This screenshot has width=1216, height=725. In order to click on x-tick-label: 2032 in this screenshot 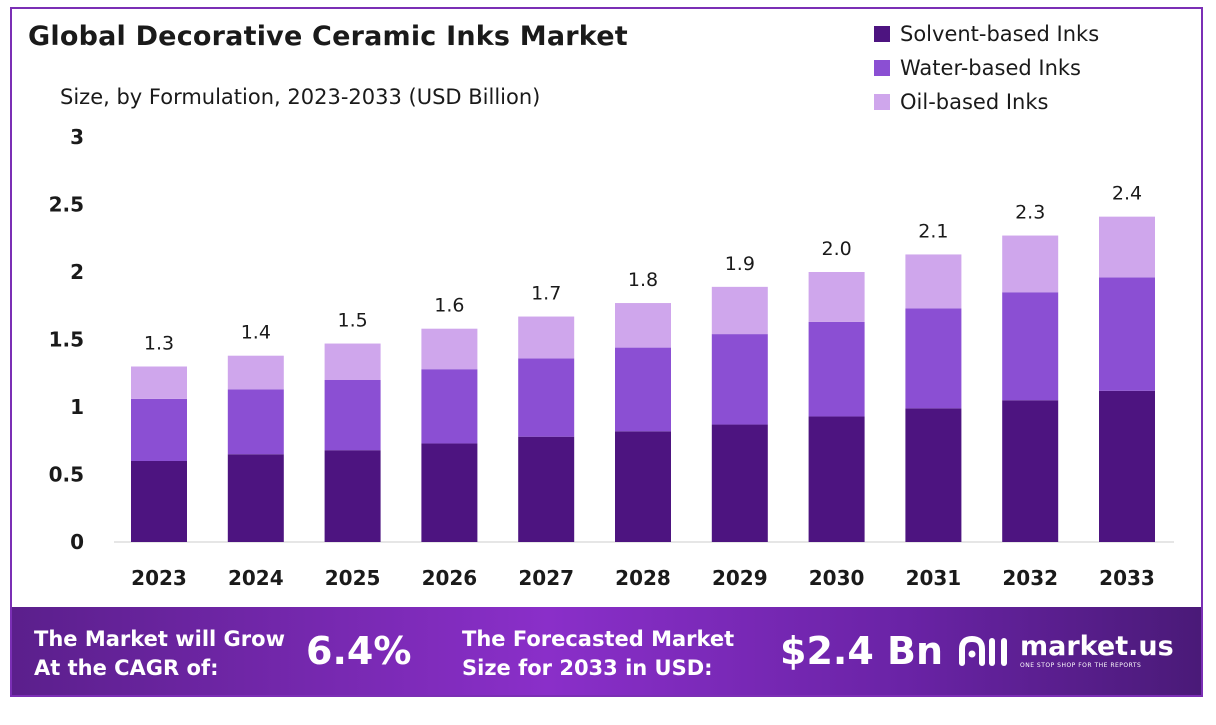, I will do `click(1030, 578)`.